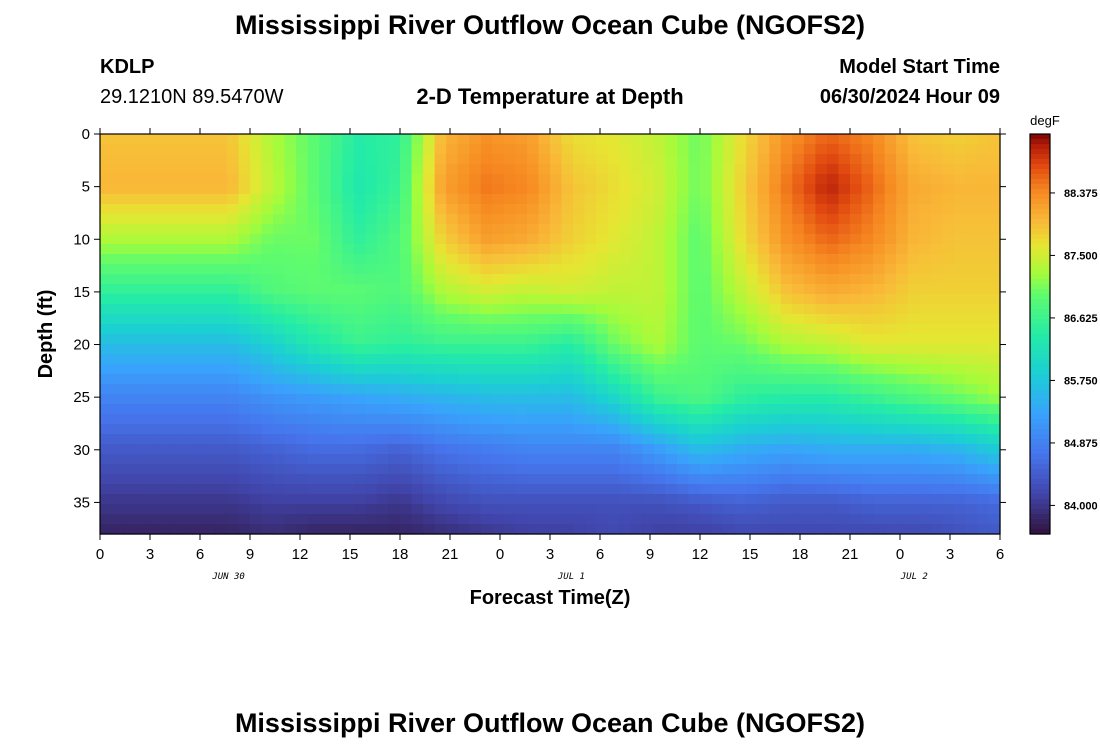  What do you see at coordinates (900, 554) in the screenshot?
I see `x-tick-label: 0` at bounding box center [900, 554].